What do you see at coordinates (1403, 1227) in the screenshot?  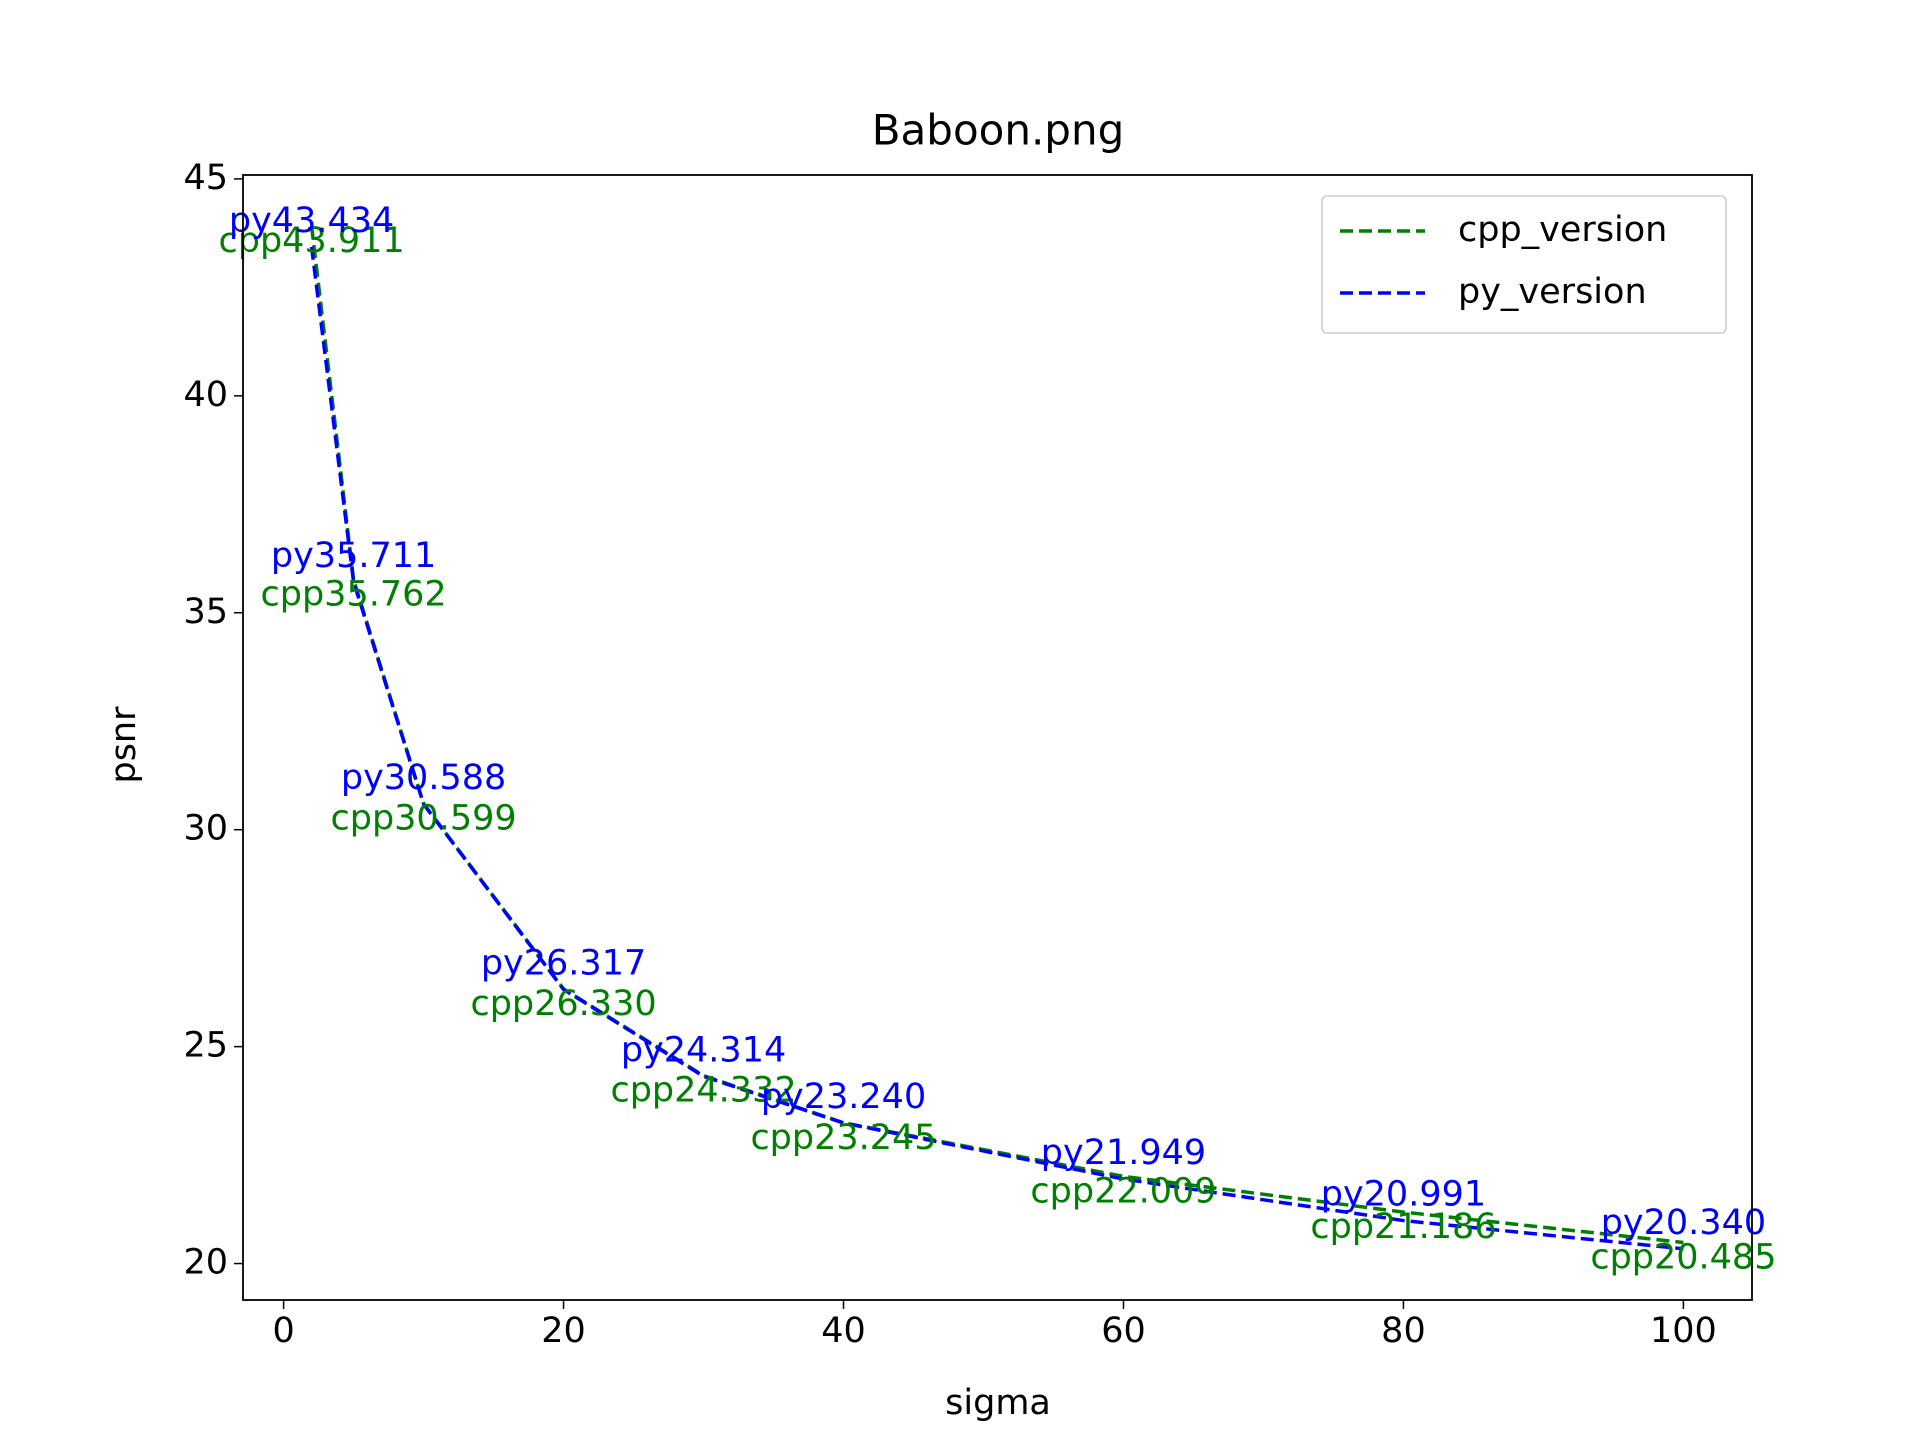 I see `data-label: cpp21.186` at bounding box center [1403, 1227].